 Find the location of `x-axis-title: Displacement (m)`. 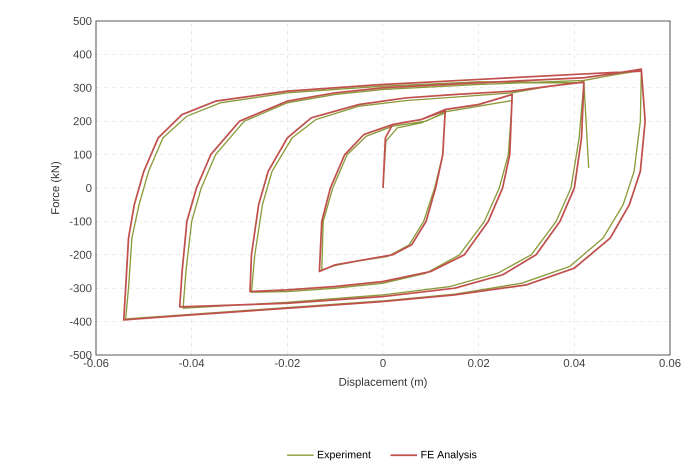

x-axis-title: Displacement (m) is located at coordinates (383, 383).